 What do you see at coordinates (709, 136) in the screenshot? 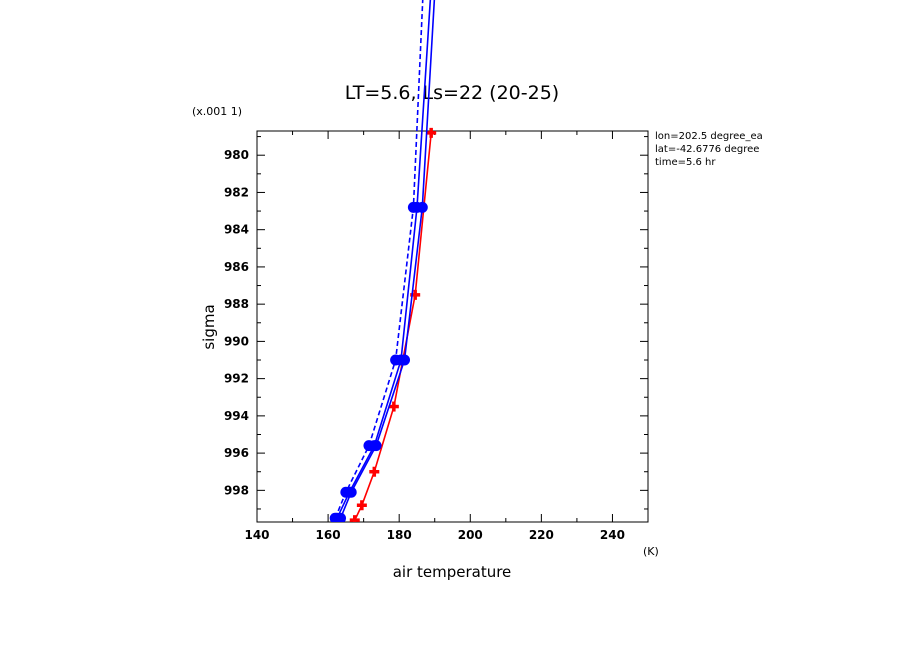
I see `annotation-lon: lon=202.5 degree_ea` at bounding box center [709, 136].